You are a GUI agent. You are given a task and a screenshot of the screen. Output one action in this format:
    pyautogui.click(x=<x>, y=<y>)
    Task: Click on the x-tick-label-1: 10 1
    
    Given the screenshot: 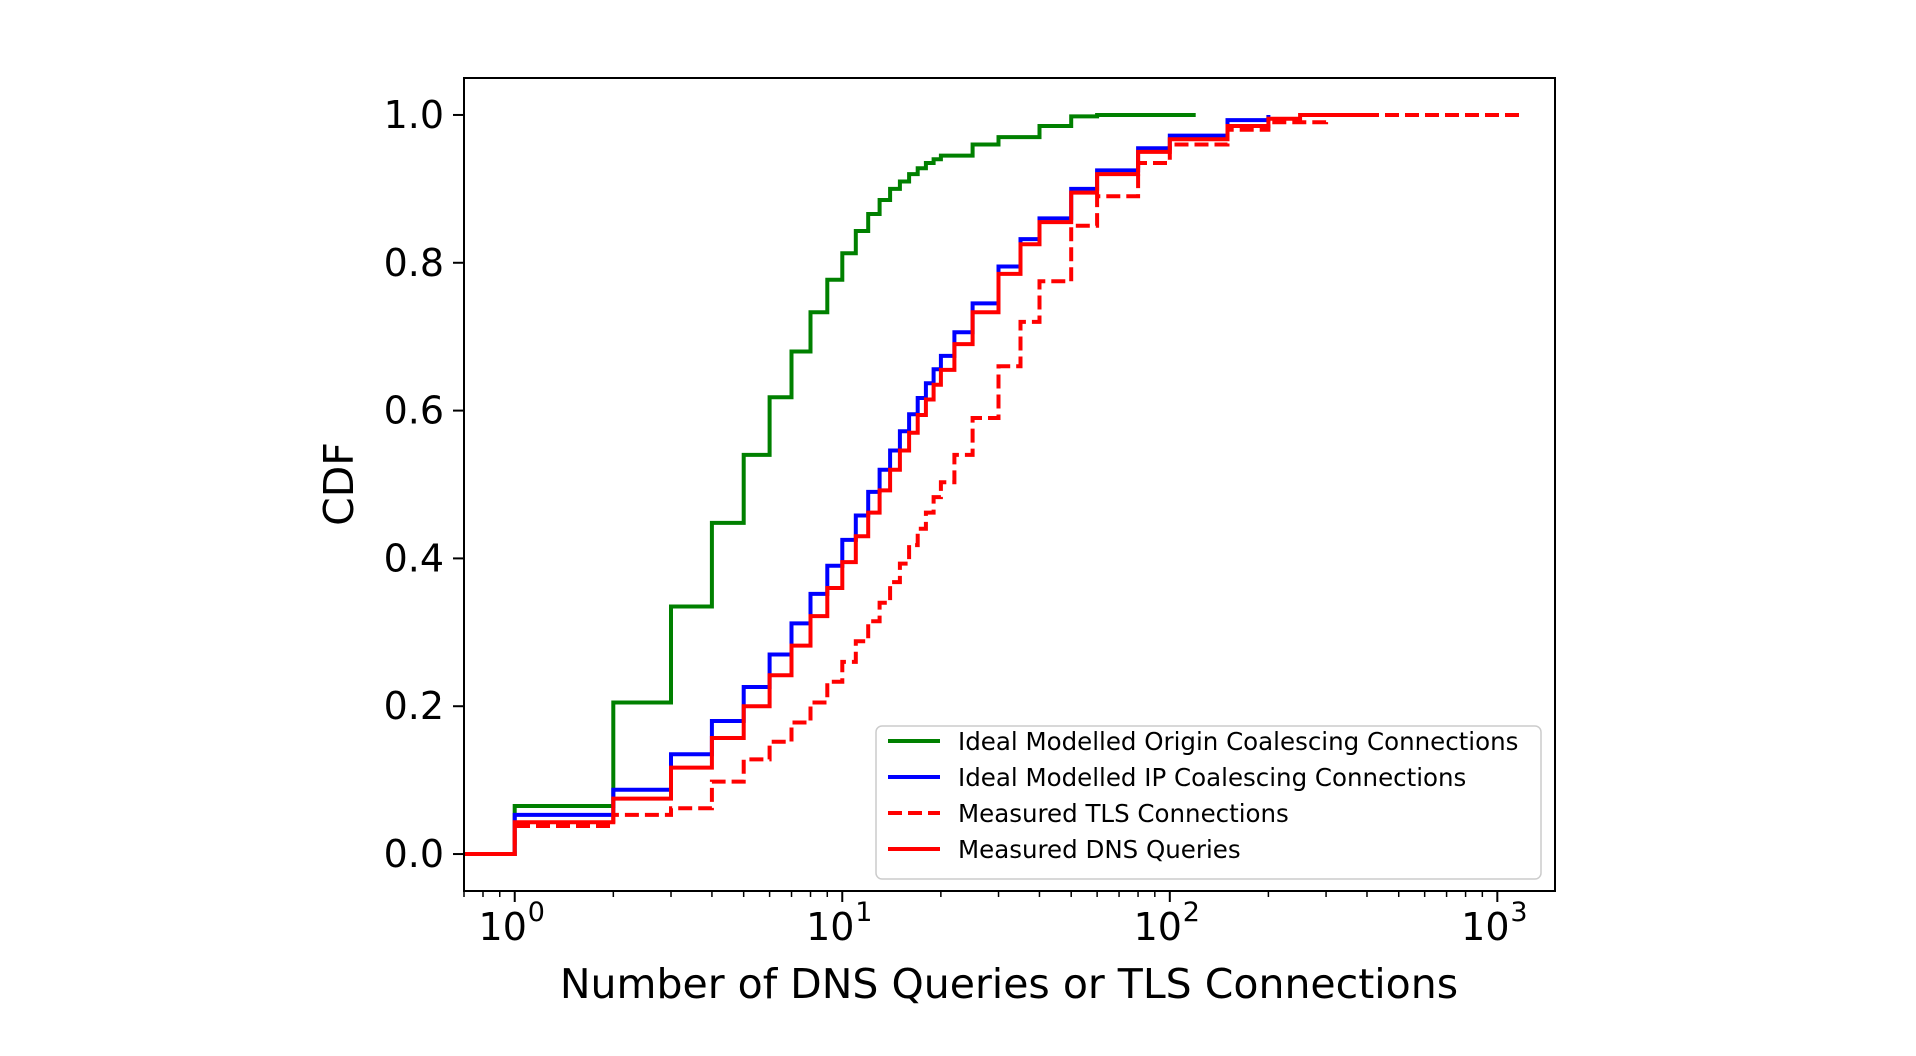 What is the action you would take?
    pyautogui.click(x=839, y=923)
    